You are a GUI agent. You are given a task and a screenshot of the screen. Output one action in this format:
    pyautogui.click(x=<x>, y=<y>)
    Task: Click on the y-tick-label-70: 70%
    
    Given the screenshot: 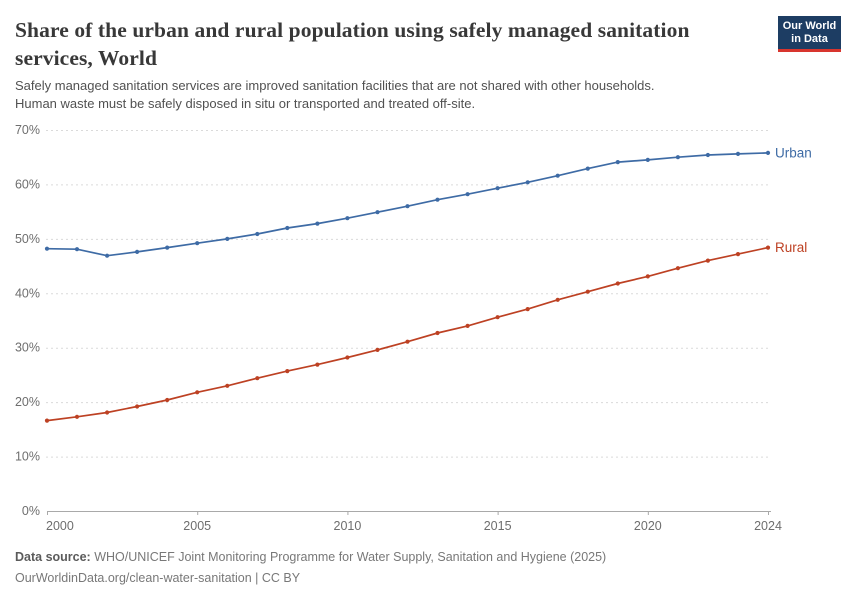 What is the action you would take?
    pyautogui.click(x=27, y=130)
    